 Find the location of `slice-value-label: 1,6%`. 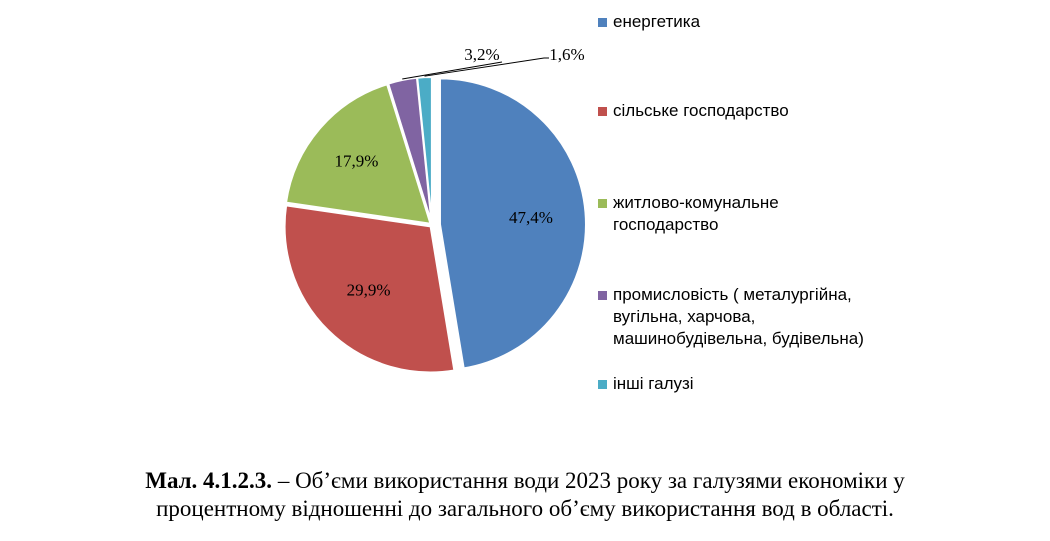

slice-value-label: 1,6% is located at coordinates (566, 54).